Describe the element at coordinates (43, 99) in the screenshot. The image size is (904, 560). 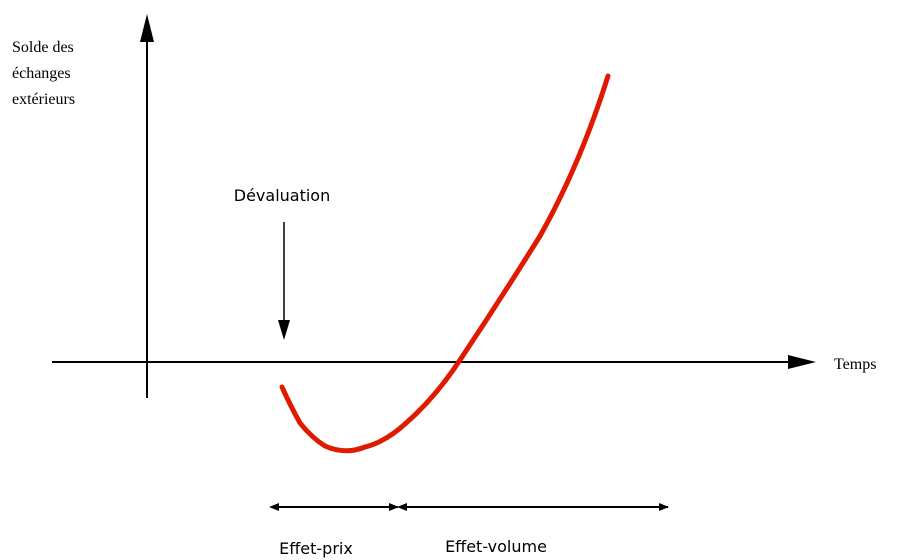
I see `y-axis-label: extérieurs` at that location.